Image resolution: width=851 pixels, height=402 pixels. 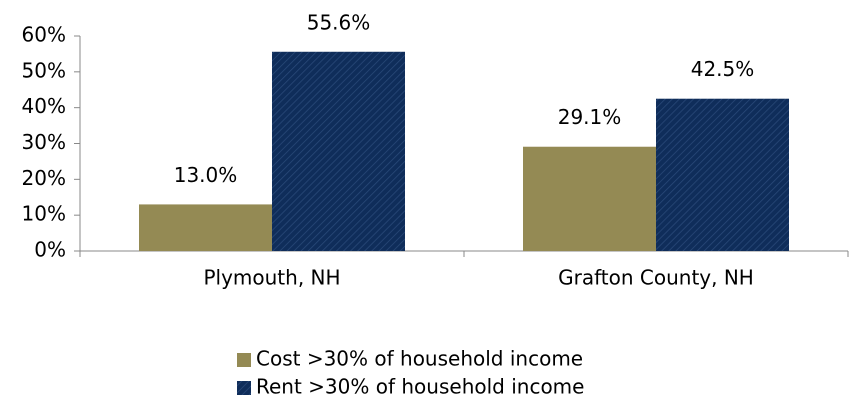 I want to click on y-tick-label: 30%, so click(x=44, y=142).